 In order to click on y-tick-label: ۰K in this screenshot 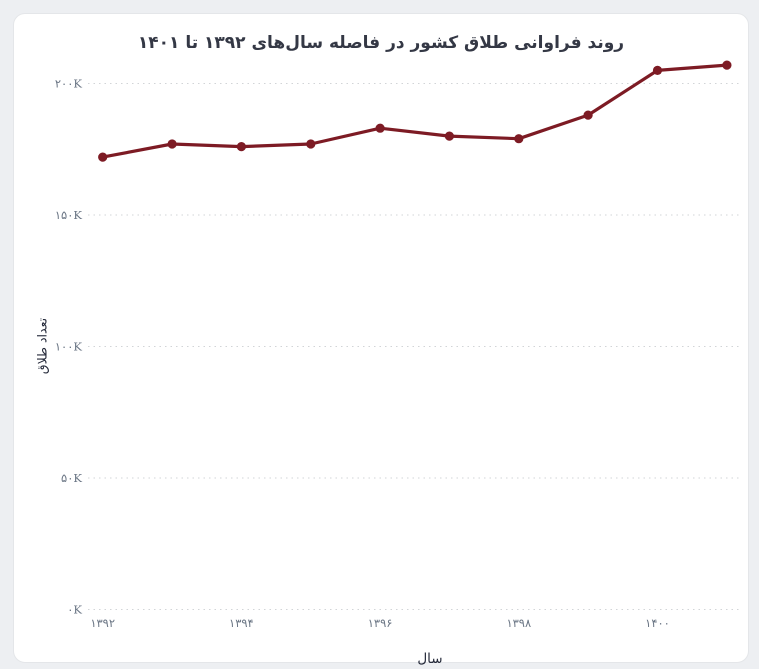, I will do `click(74, 610)`.